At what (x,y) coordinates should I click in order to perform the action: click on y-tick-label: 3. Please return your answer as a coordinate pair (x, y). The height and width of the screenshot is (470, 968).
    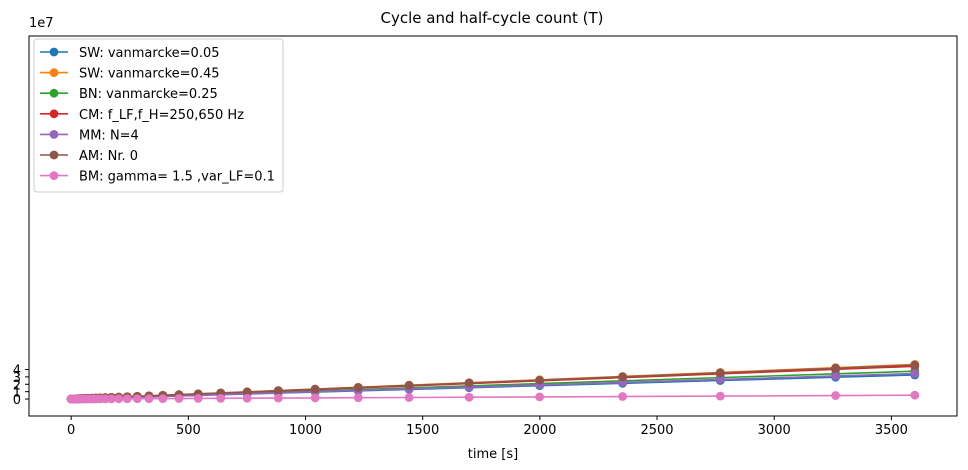
    Looking at the image, I should click on (17, 378).